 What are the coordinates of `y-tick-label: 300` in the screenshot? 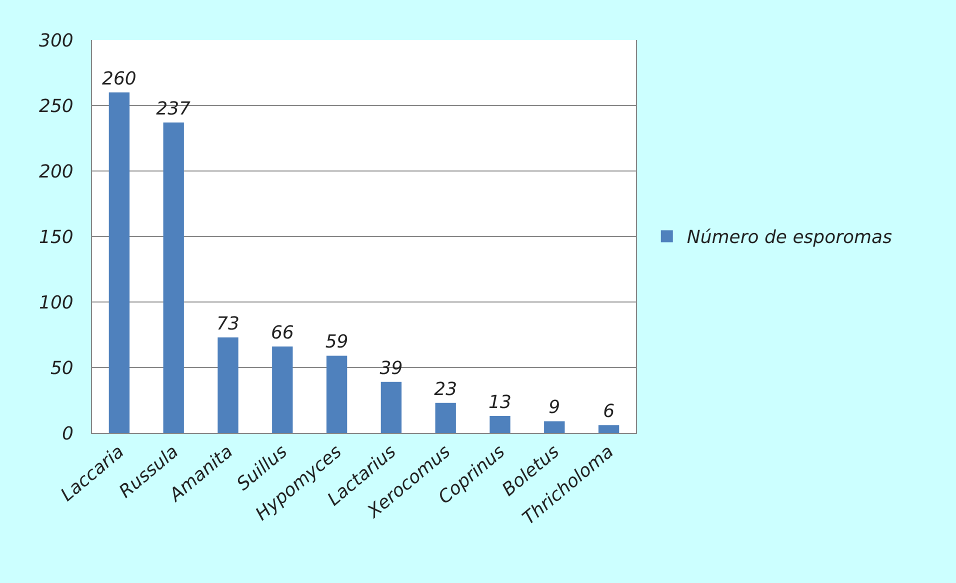 It's located at (56, 41).